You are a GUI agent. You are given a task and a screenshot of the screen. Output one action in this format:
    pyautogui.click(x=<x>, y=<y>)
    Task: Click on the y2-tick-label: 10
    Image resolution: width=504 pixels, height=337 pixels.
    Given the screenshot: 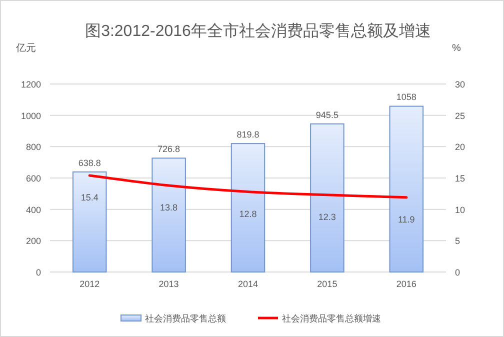 What is the action you would take?
    pyautogui.click(x=460, y=209)
    